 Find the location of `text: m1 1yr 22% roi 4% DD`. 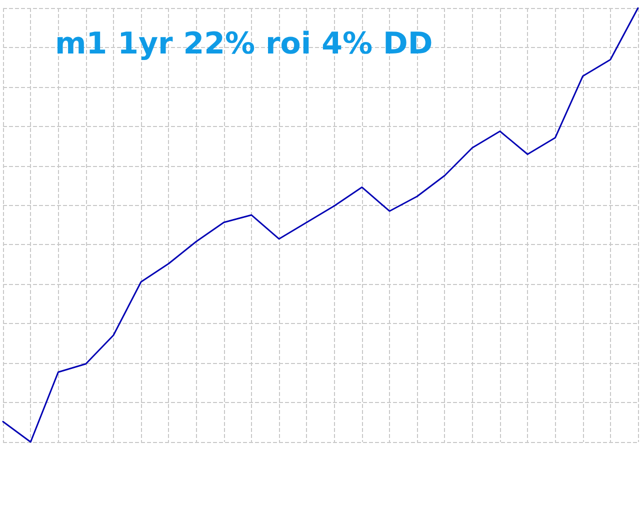

text: m1 1yr 22% roi 4% DD is located at coordinates (244, 44).